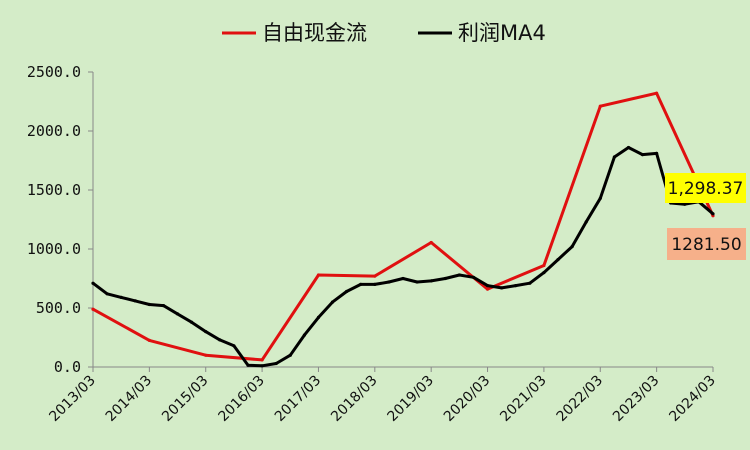  I want to click on value-label: 1281.50, so click(706, 244).